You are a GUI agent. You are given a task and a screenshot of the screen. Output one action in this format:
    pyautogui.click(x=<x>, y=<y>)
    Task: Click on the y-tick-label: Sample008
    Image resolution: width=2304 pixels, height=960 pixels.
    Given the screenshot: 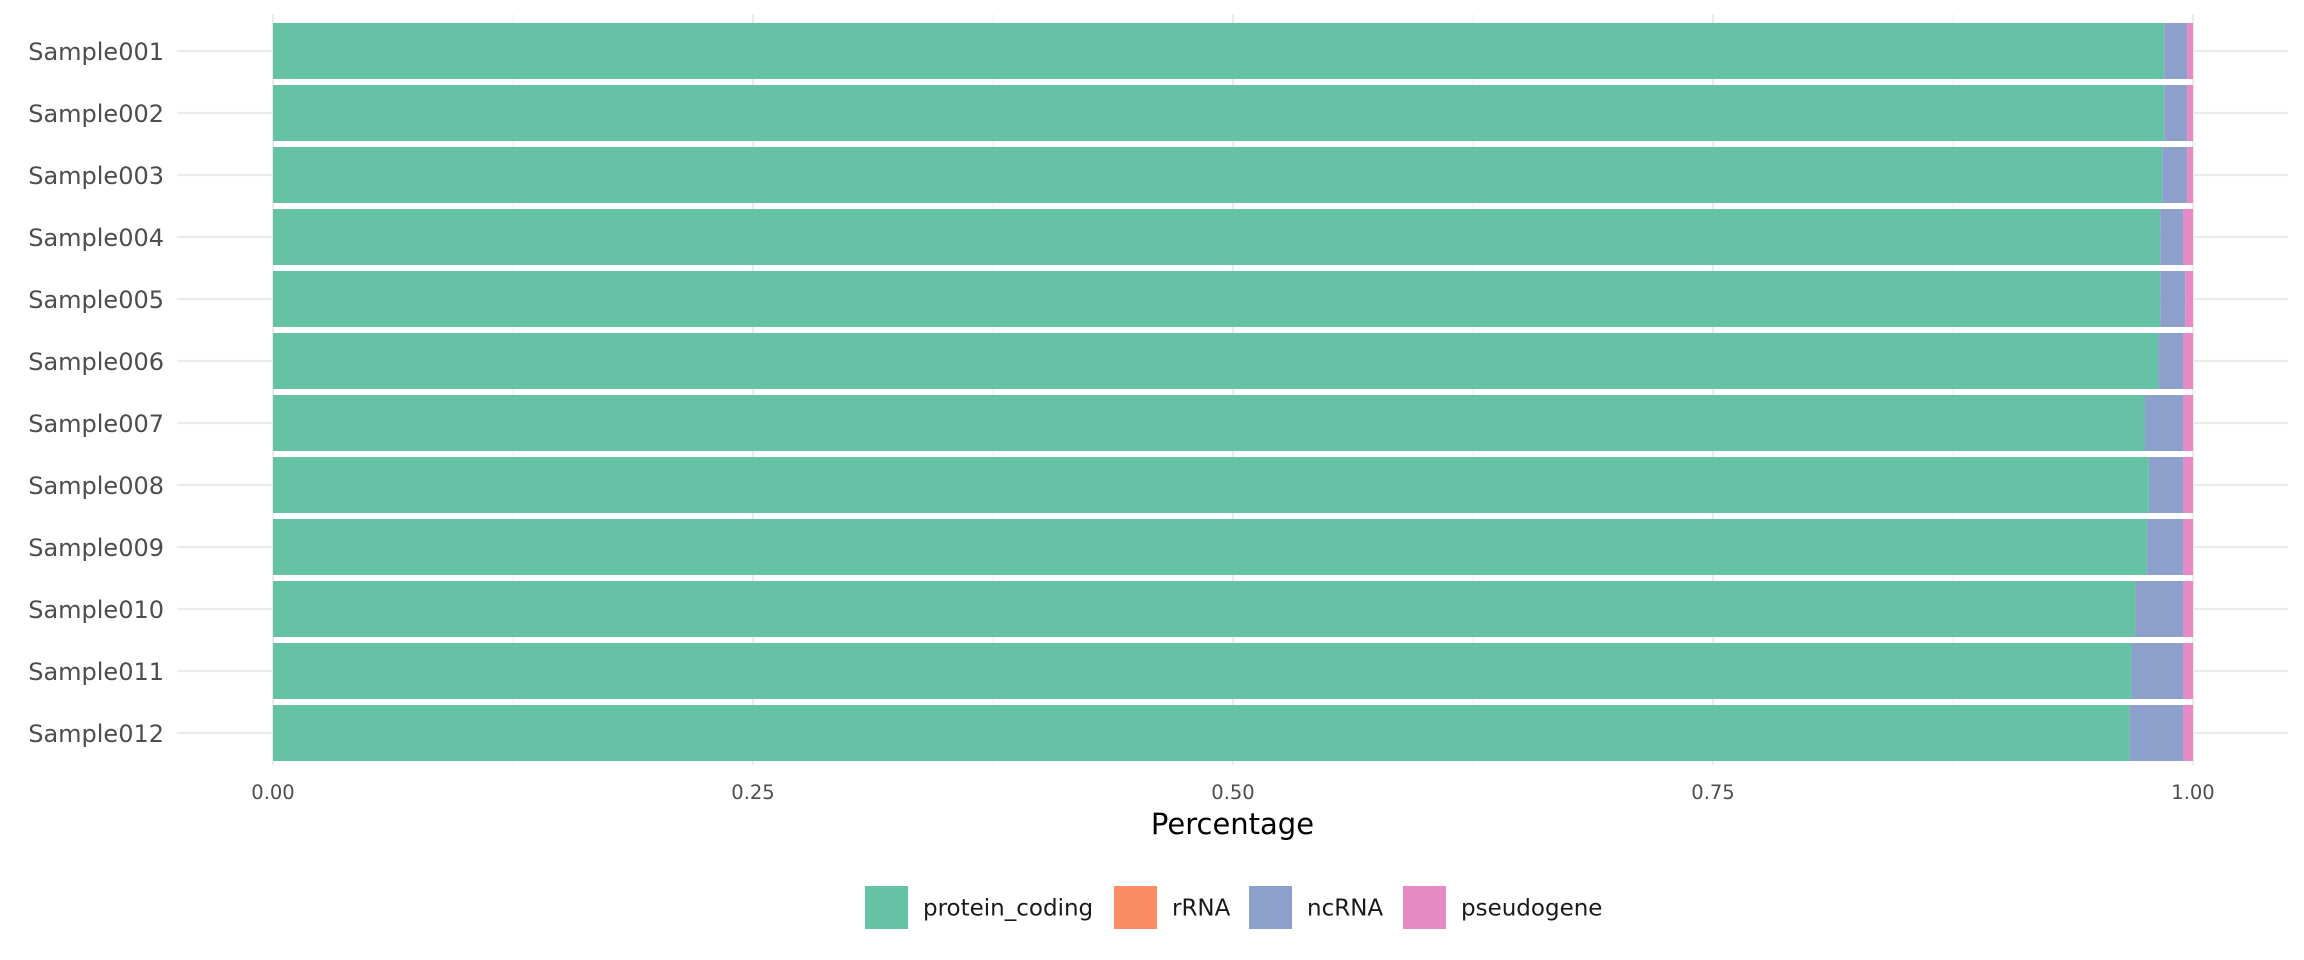 What is the action you would take?
    pyautogui.click(x=96, y=486)
    